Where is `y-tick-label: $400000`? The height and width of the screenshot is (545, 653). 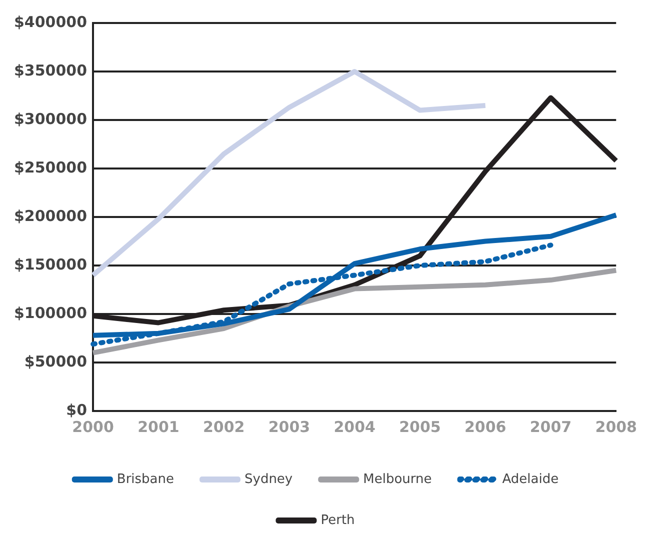
y-tick-label: $400000 is located at coordinates (51, 21).